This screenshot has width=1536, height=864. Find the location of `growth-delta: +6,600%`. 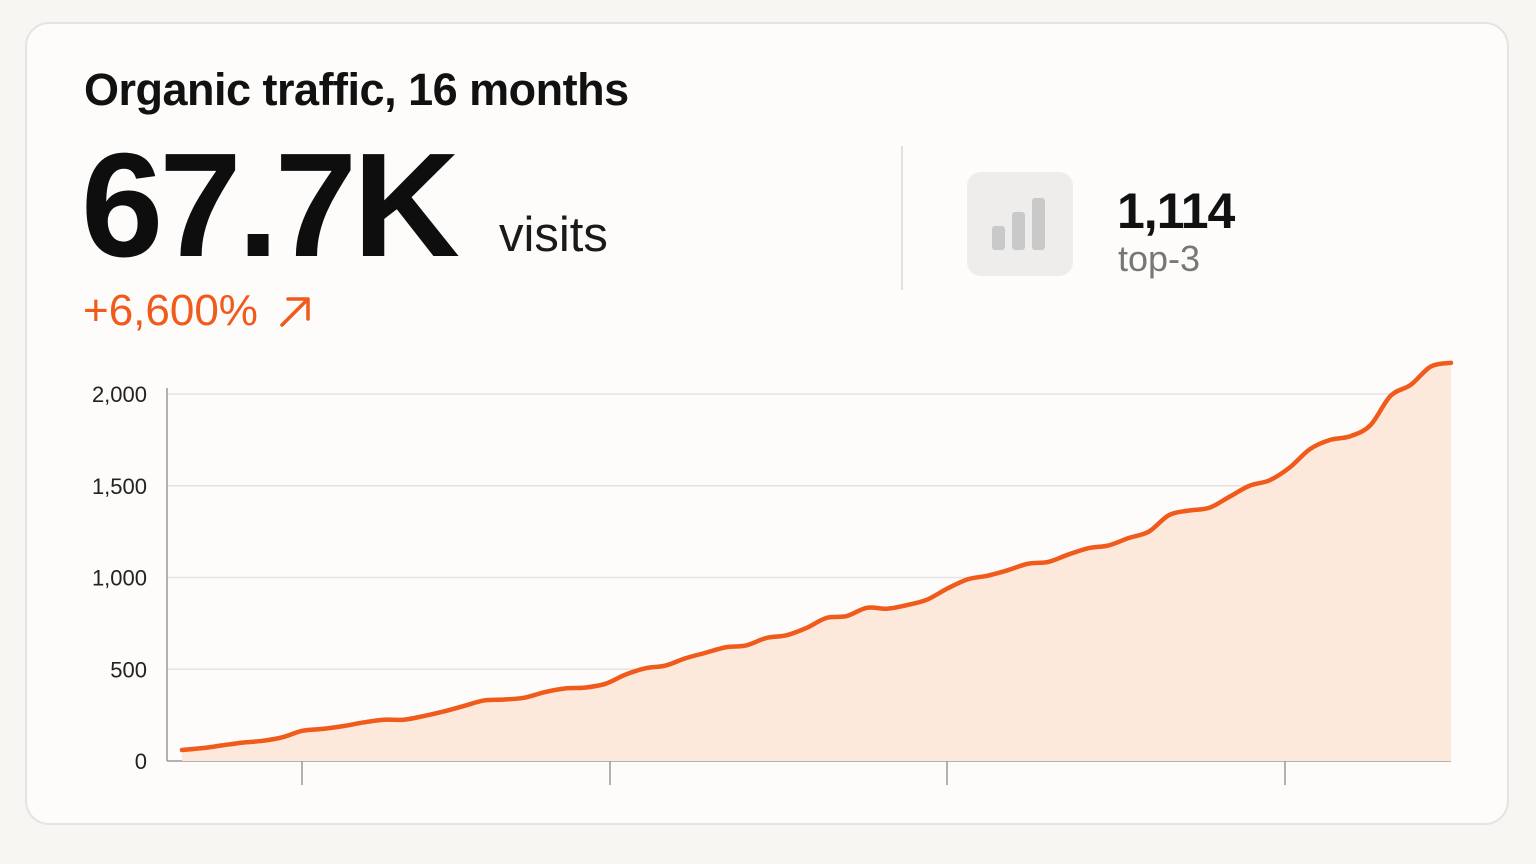

growth-delta: +6,600% is located at coordinates (199, 311).